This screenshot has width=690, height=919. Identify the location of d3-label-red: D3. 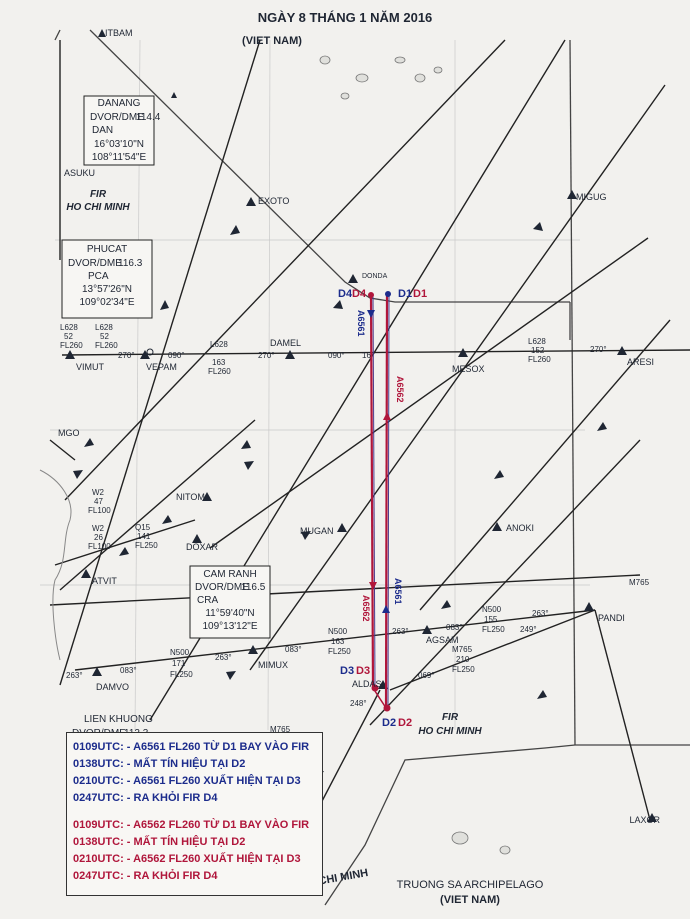
(363, 671).